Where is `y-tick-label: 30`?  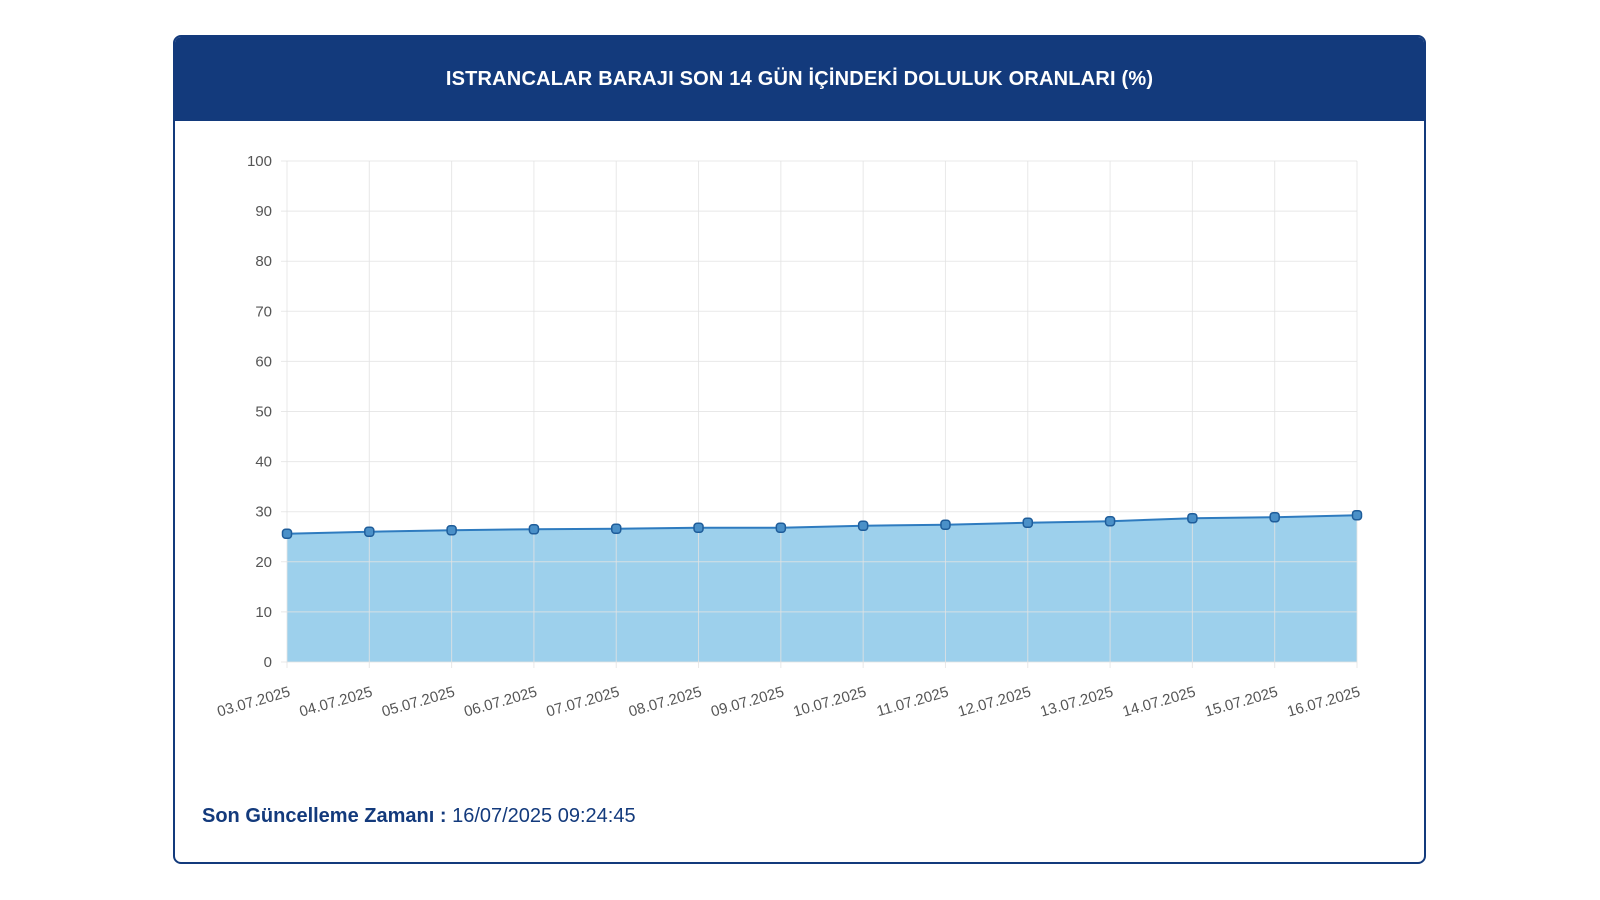
y-tick-label: 30 is located at coordinates (263, 512).